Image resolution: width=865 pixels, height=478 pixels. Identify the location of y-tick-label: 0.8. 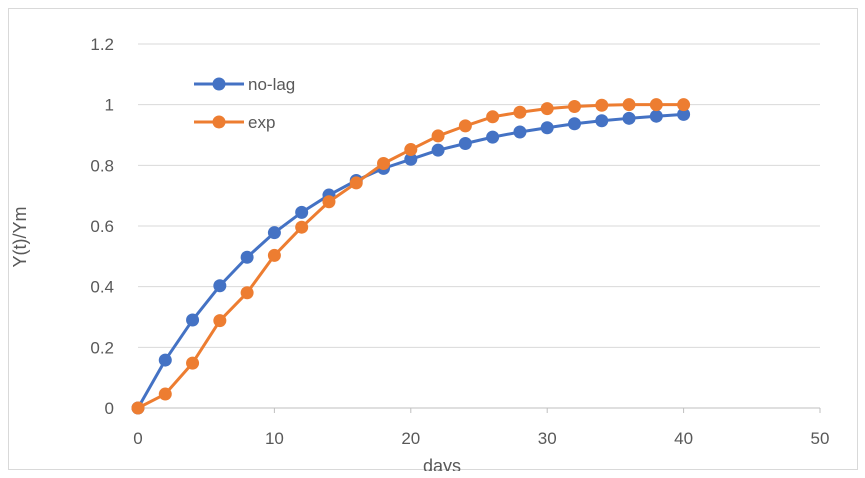
(102, 165).